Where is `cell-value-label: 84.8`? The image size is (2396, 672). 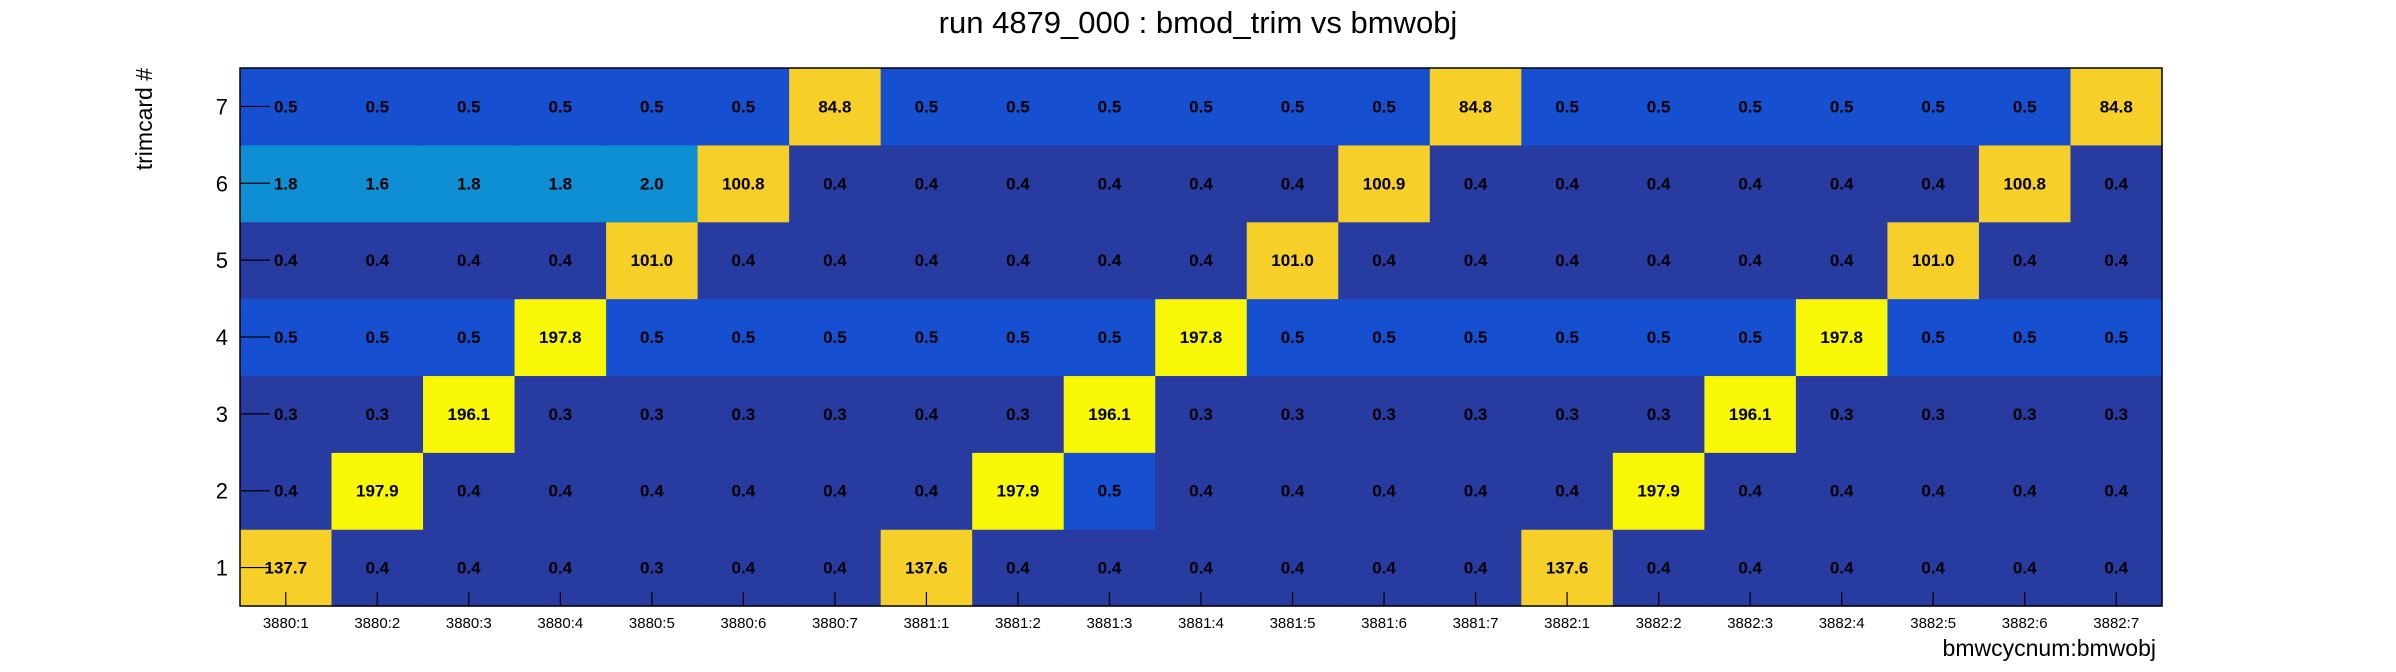
cell-value-label: 84.8 is located at coordinates (1475, 106).